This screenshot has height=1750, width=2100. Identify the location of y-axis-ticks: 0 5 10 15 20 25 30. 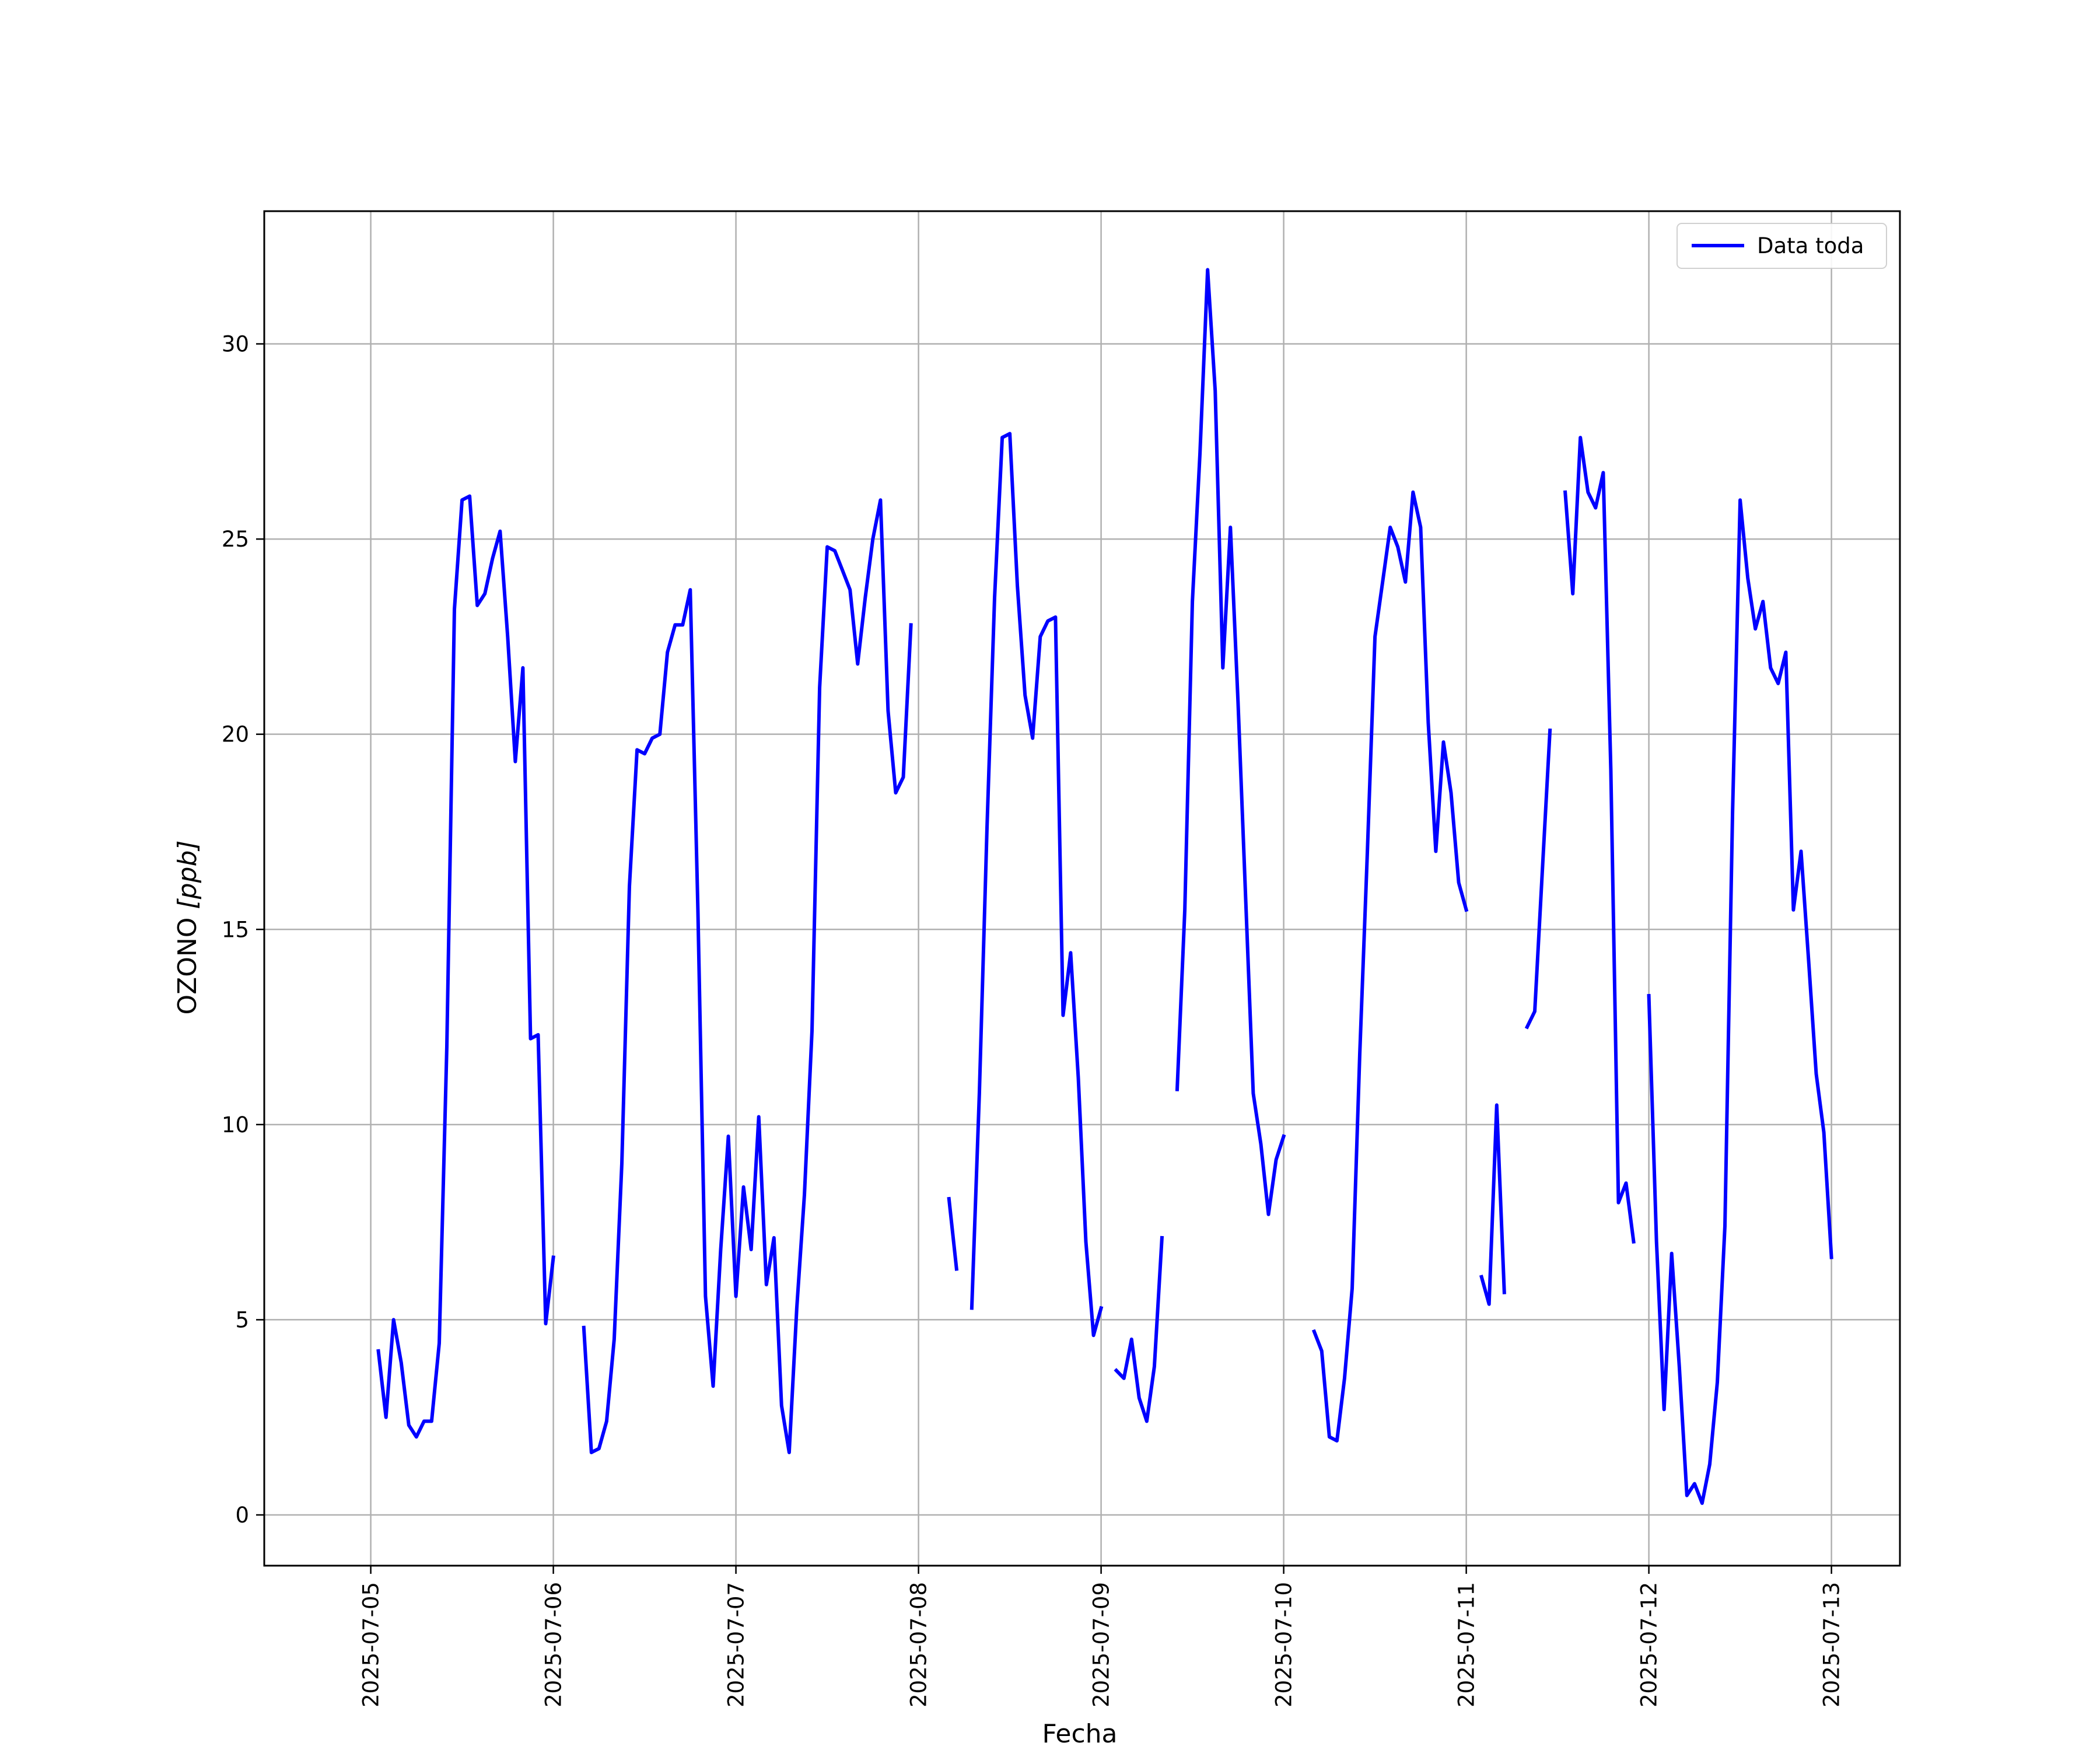
(243, 930).